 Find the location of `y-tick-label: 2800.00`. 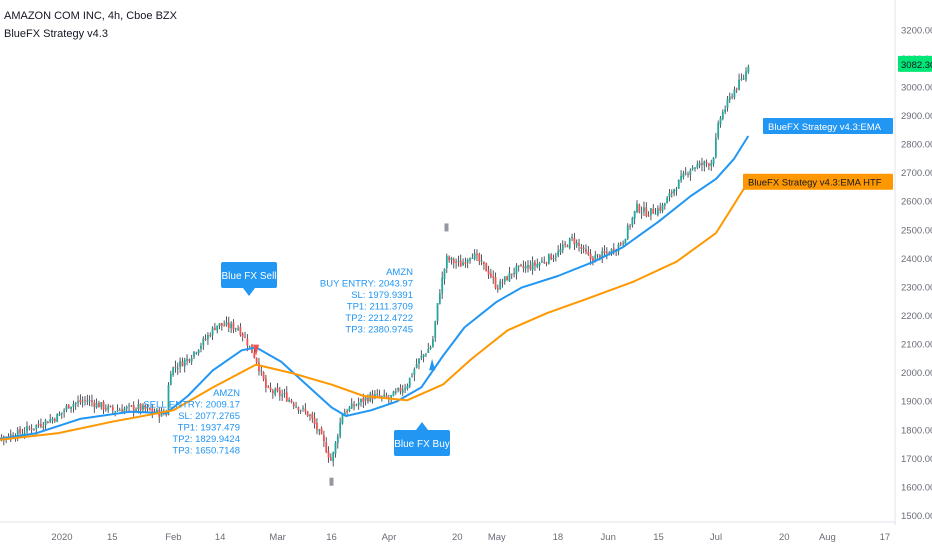

y-tick-label: 2800.00 is located at coordinates (916, 145).